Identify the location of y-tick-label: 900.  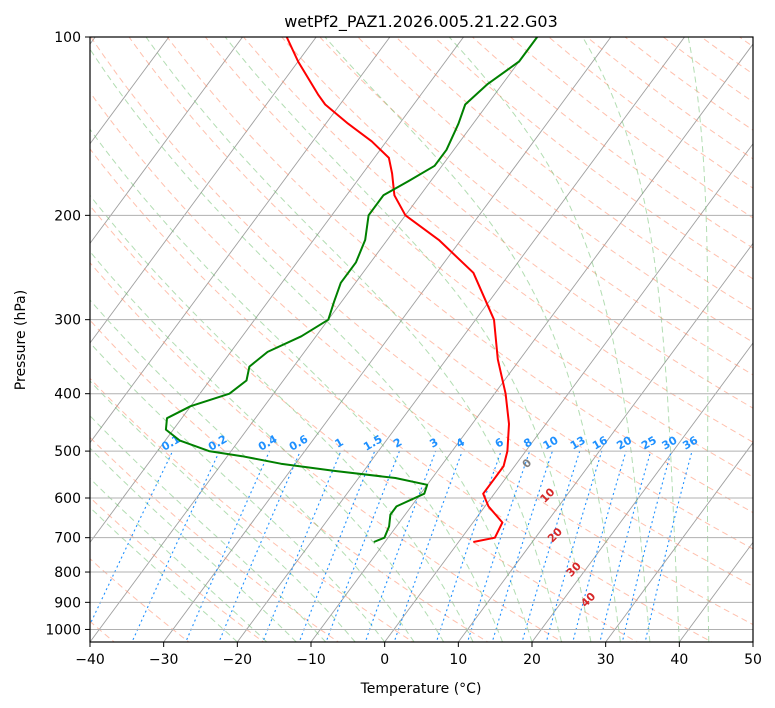
(67, 603).